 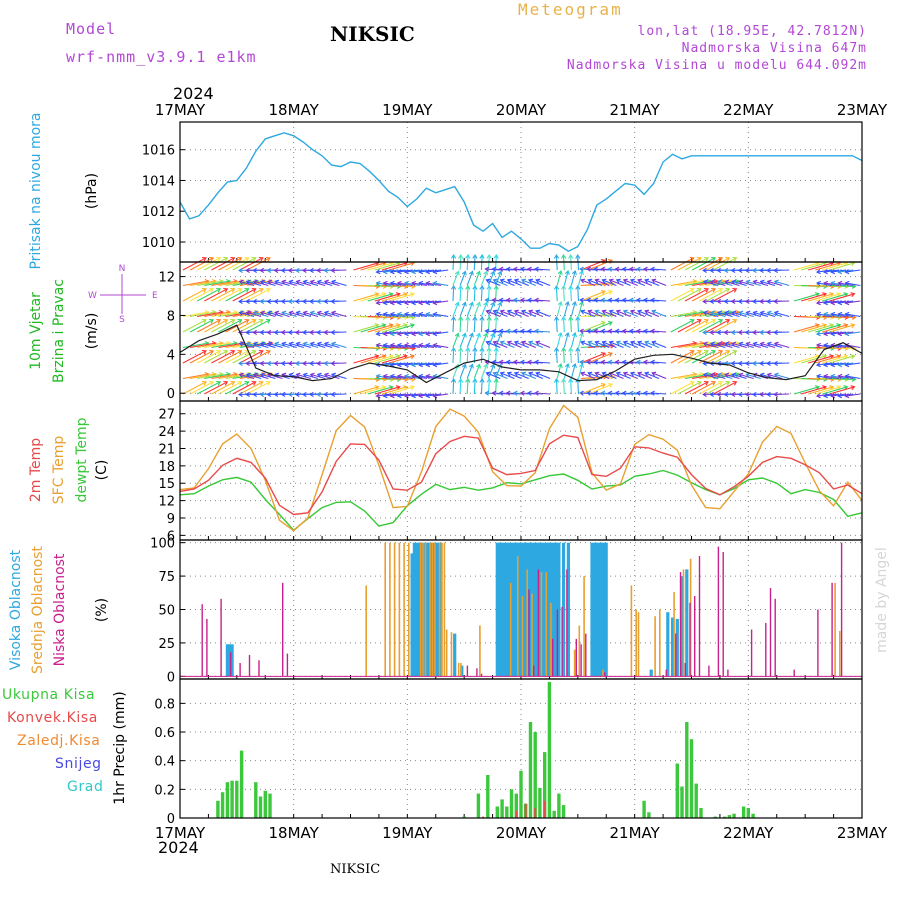 What do you see at coordinates (164, 790) in the screenshot?
I see `precip-ytick-label: 0.2` at bounding box center [164, 790].